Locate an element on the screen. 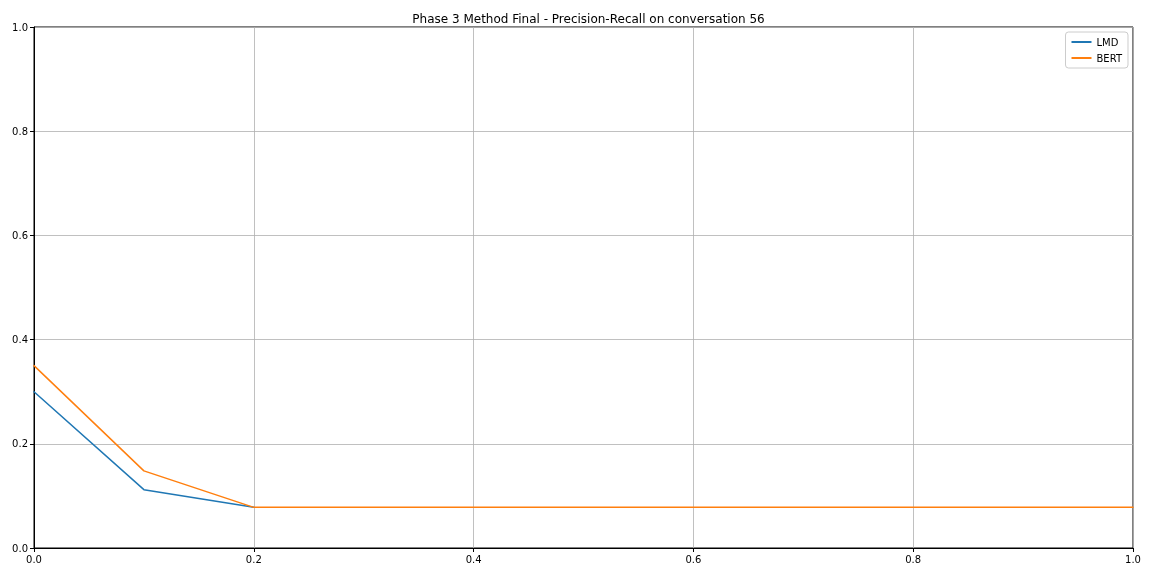 This screenshot has height=576, width=1152. x-tick-label: 0.2 is located at coordinates (253, 559).